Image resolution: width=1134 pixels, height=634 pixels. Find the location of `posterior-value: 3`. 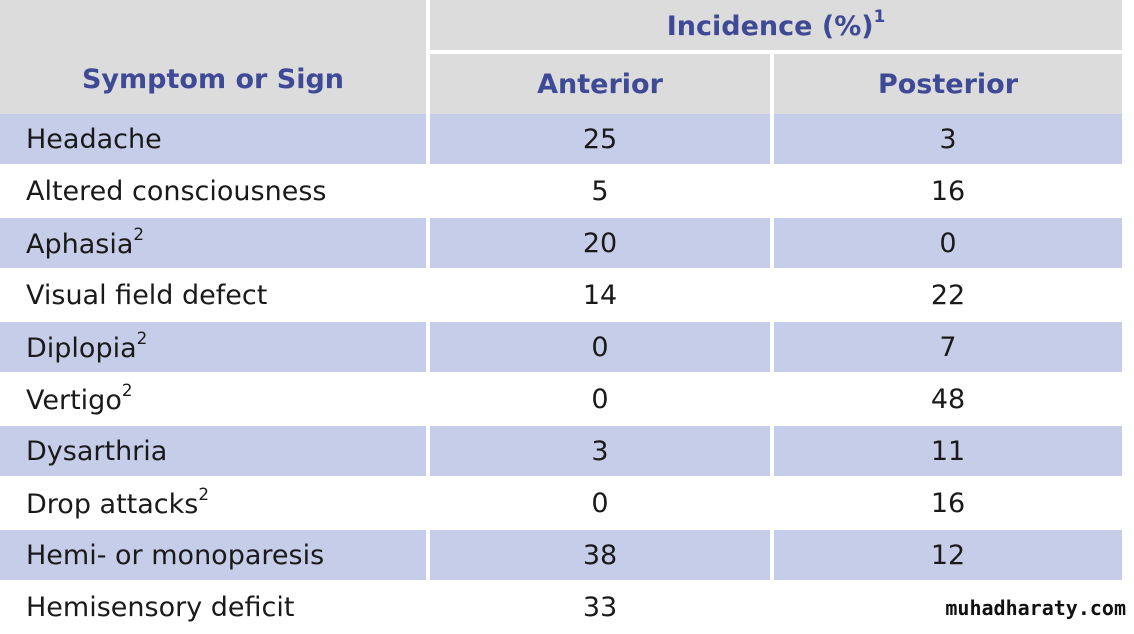

posterior-value: 3 is located at coordinates (948, 140).